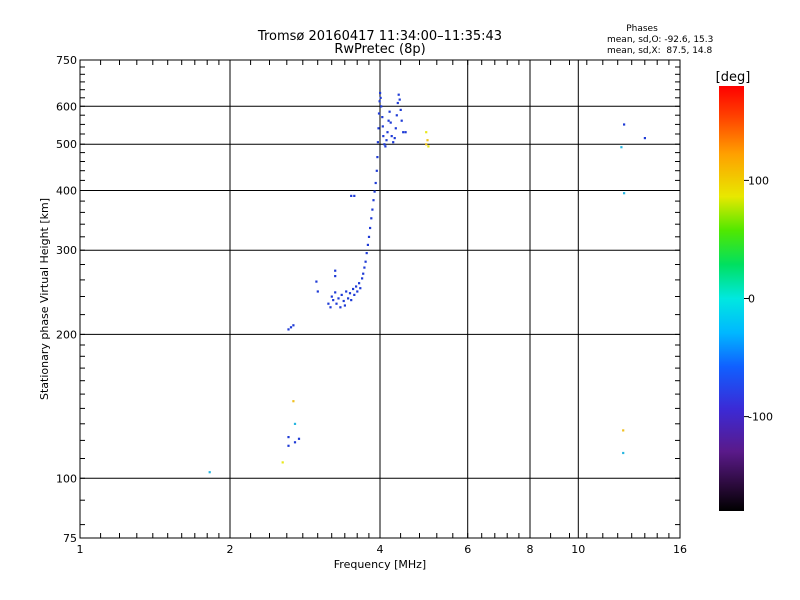 The image size is (800, 600). Describe the element at coordinates (758, 299) in the screenshot. I see `colorbar-ticks: 100 0 -100` at that location.